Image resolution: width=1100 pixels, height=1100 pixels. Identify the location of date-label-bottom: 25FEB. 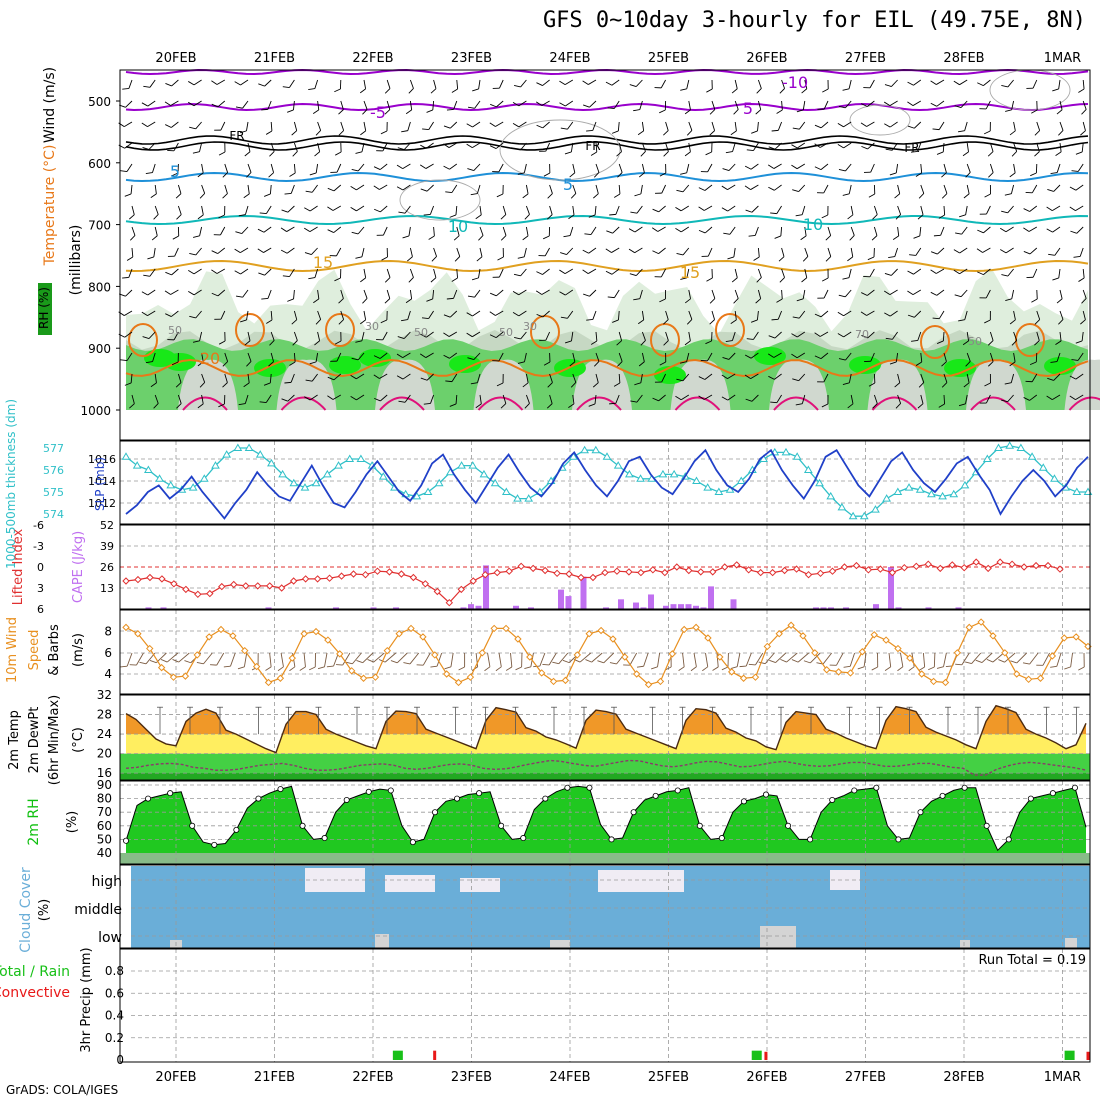
(668, 1077).